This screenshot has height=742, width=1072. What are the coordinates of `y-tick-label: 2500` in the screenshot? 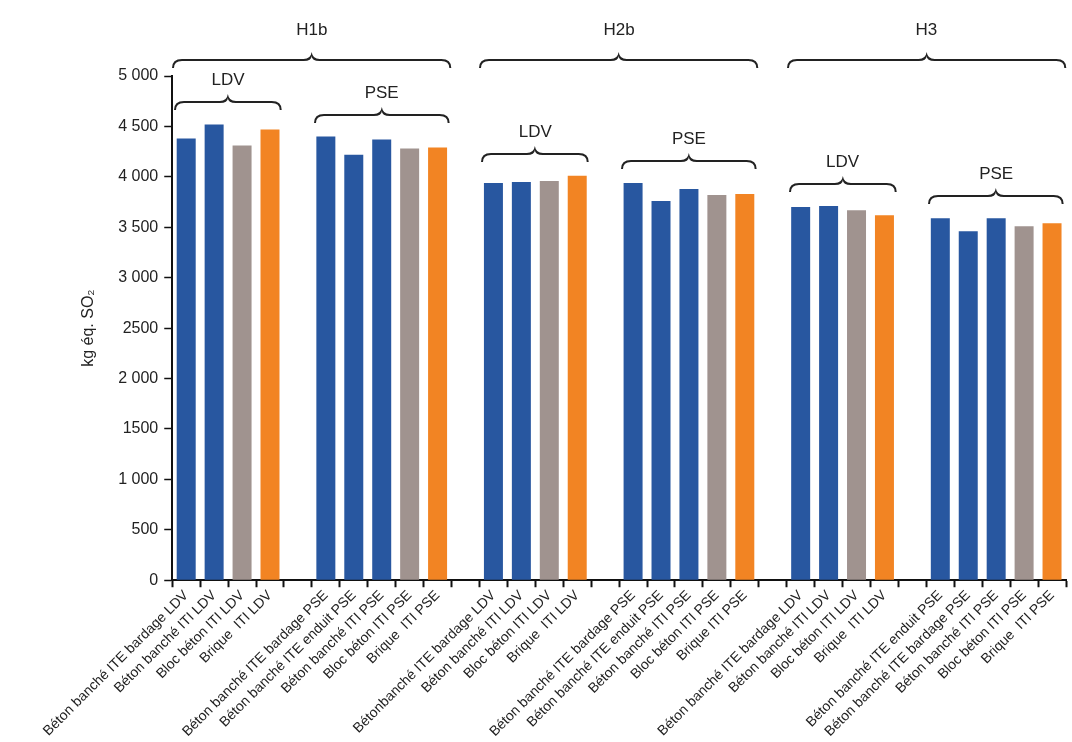 It's located at (140, 327).